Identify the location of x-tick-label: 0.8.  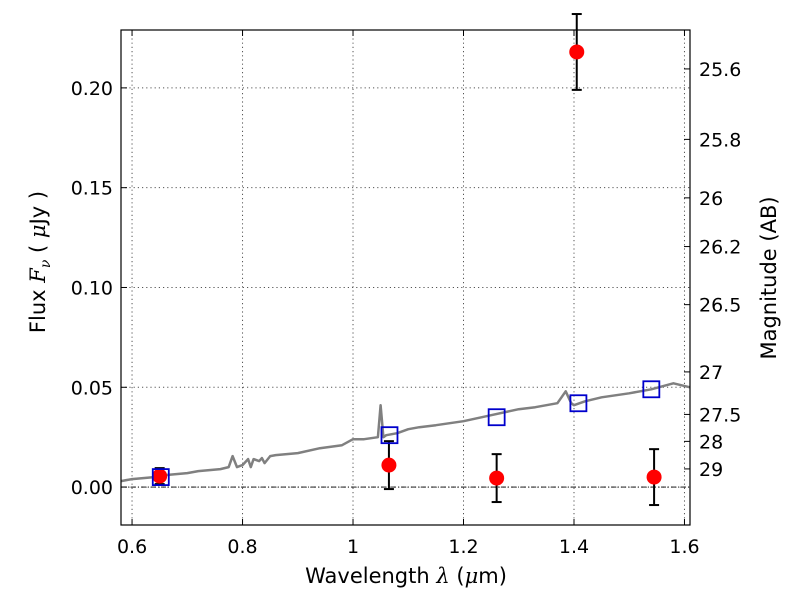
(242, 547).